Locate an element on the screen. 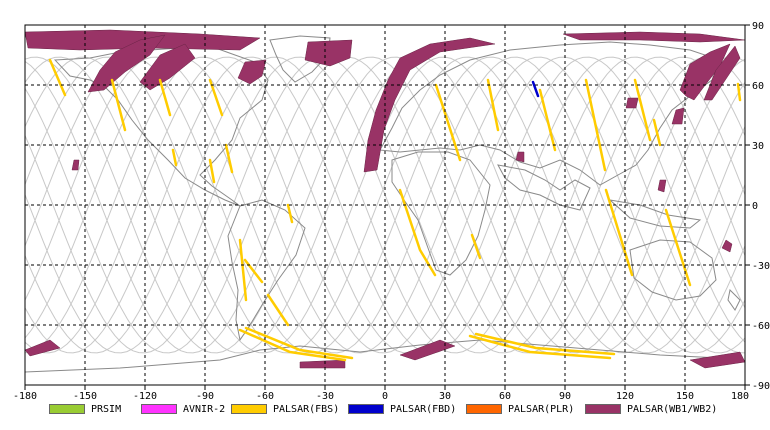  lon-tick-label: 180 is located at coordinates (740, 396).